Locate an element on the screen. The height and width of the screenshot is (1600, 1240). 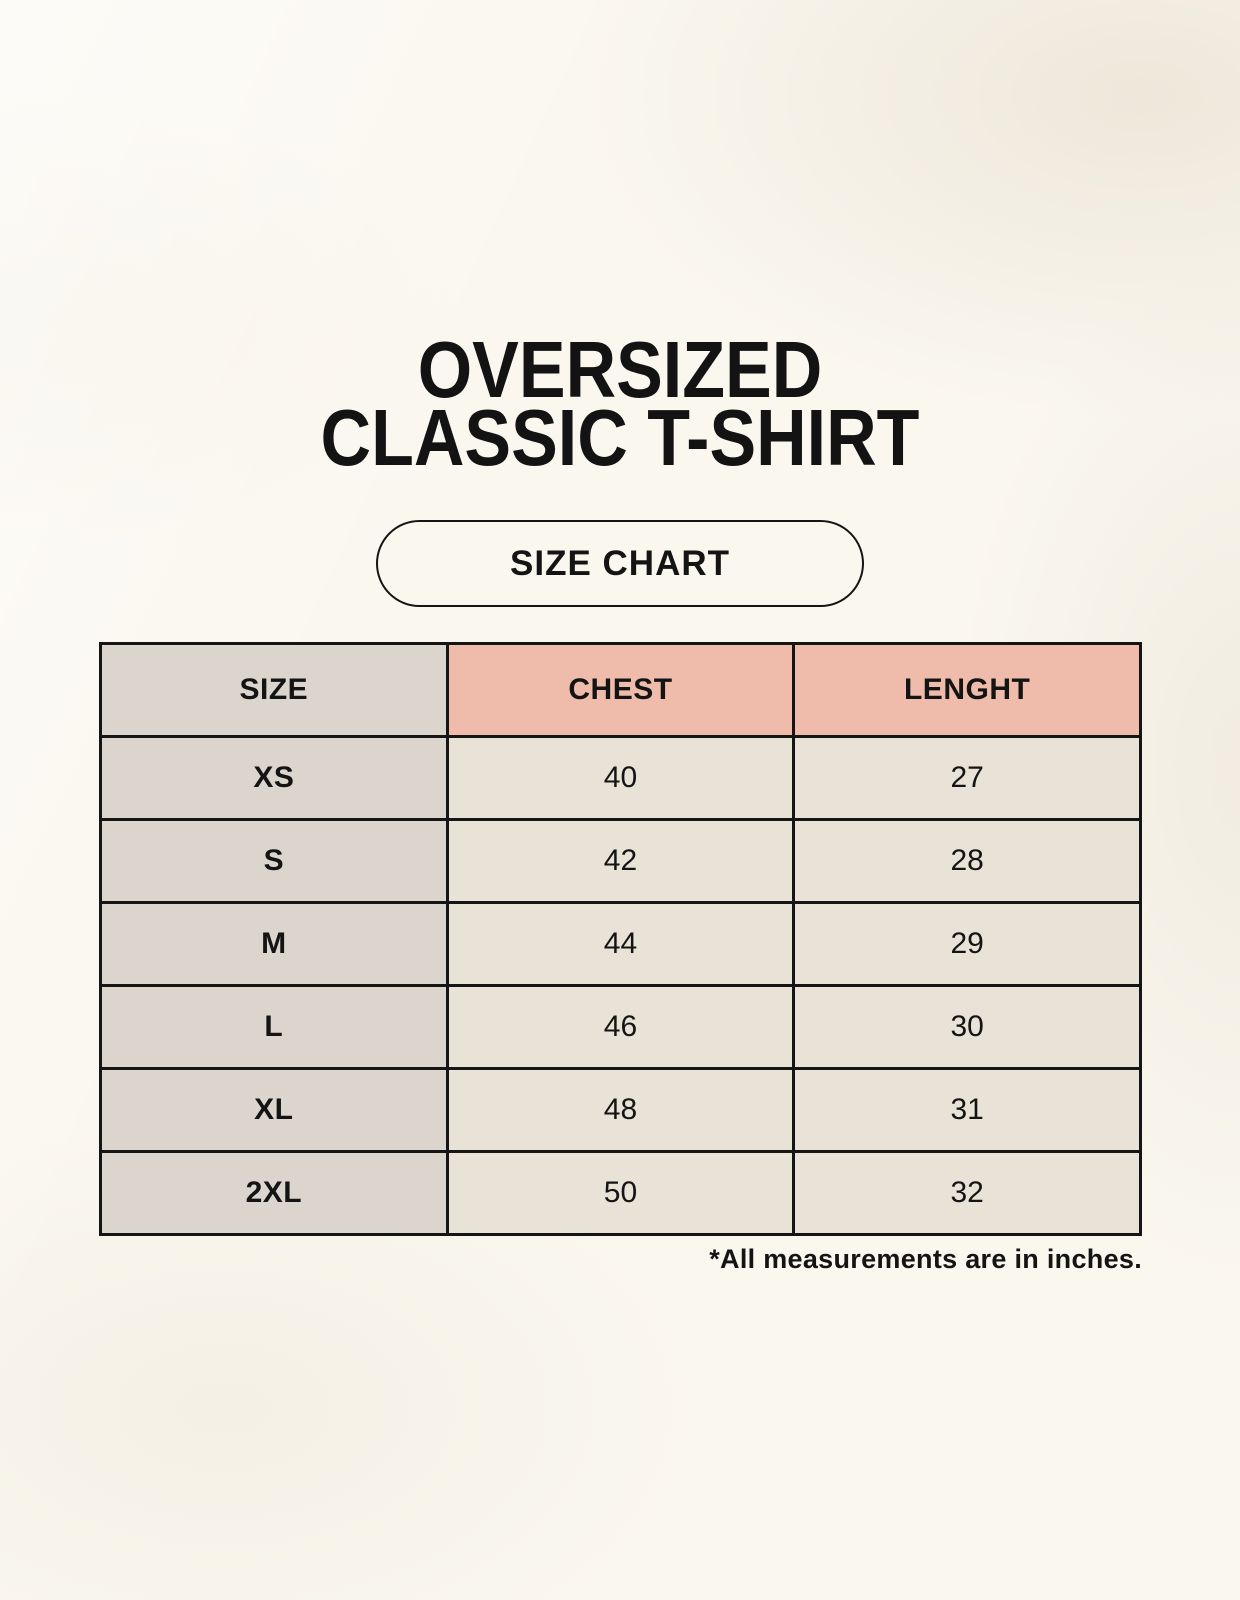
chest-value: 42 is located at coordinates (620, 861).